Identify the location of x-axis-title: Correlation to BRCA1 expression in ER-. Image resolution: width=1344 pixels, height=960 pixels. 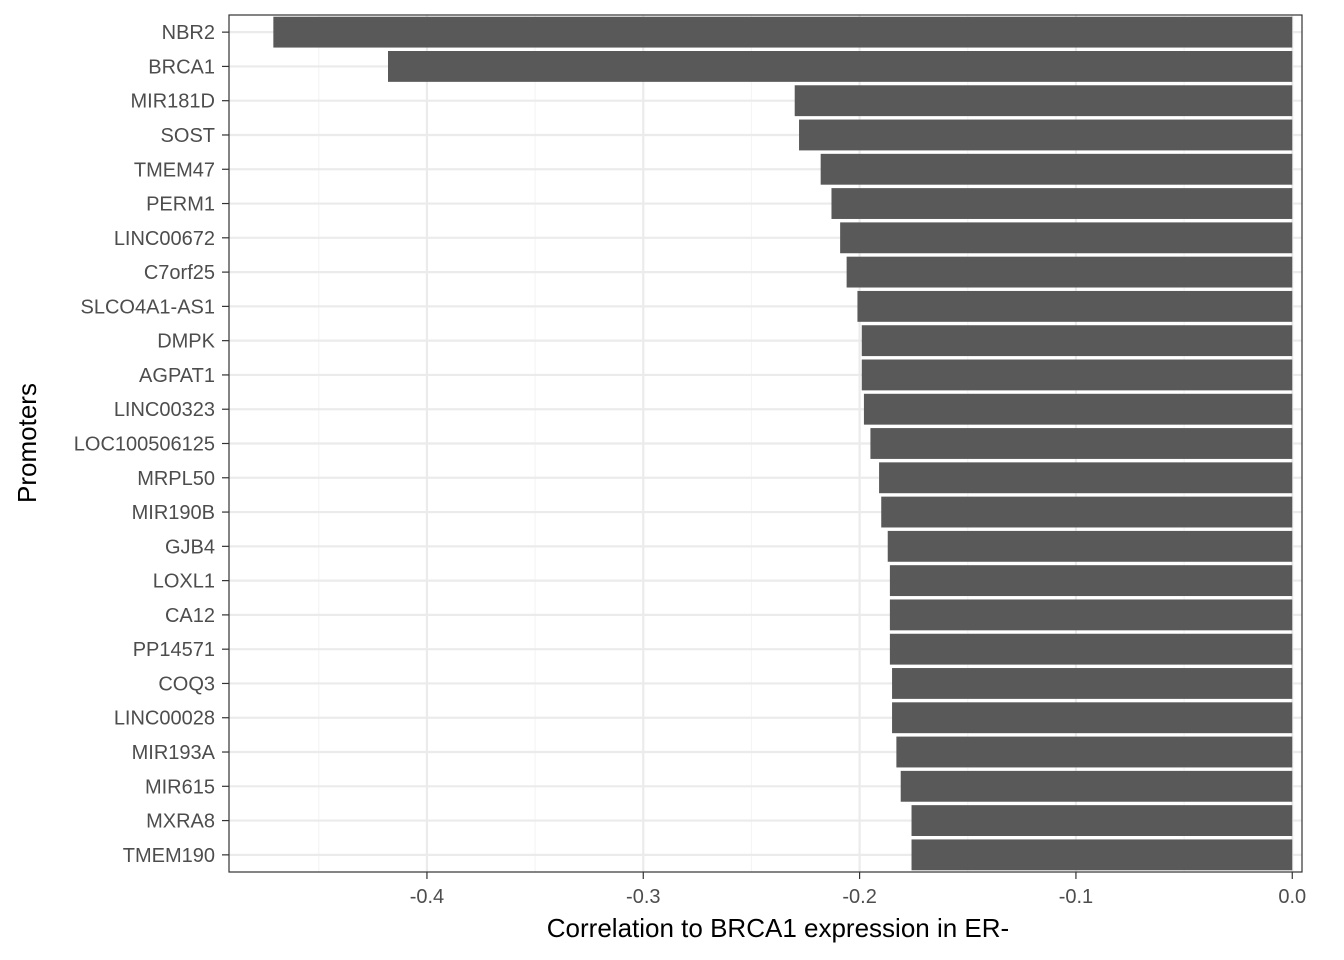
(778, 928).